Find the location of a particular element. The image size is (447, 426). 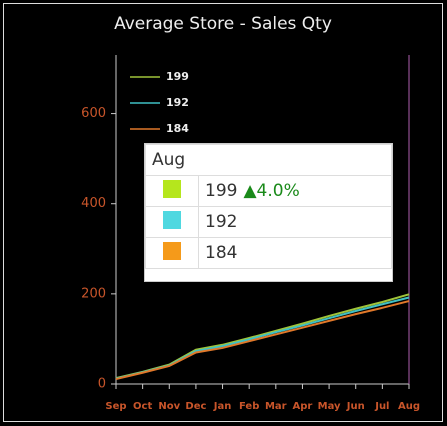

tooltip-value-cell: 199 ▲4.0% is located at coordinates (295, 191).